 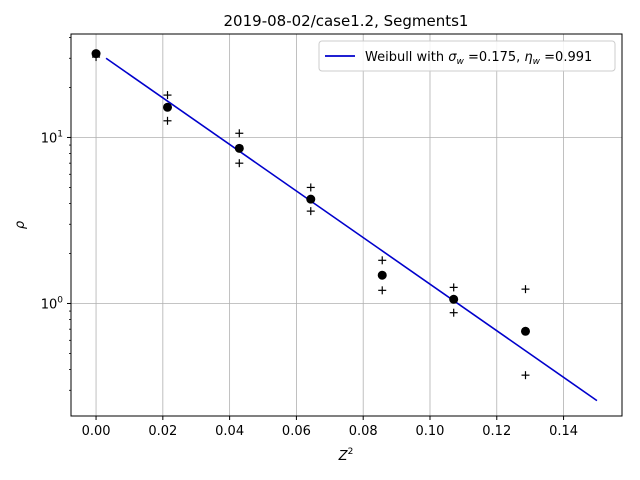 I want to click on x-tick-label: 0.00, so click(x=96, y=431).